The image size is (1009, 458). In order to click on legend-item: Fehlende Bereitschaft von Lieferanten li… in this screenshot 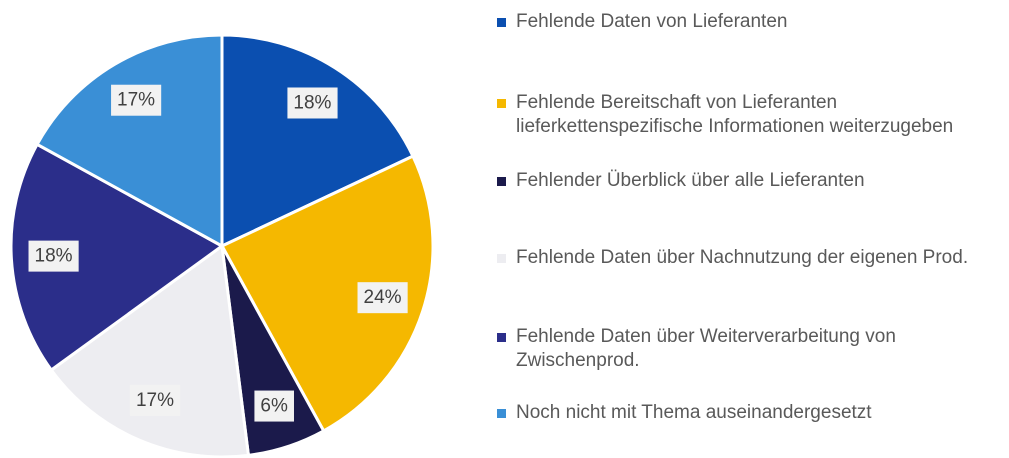, I will do `click(749, 115)`.